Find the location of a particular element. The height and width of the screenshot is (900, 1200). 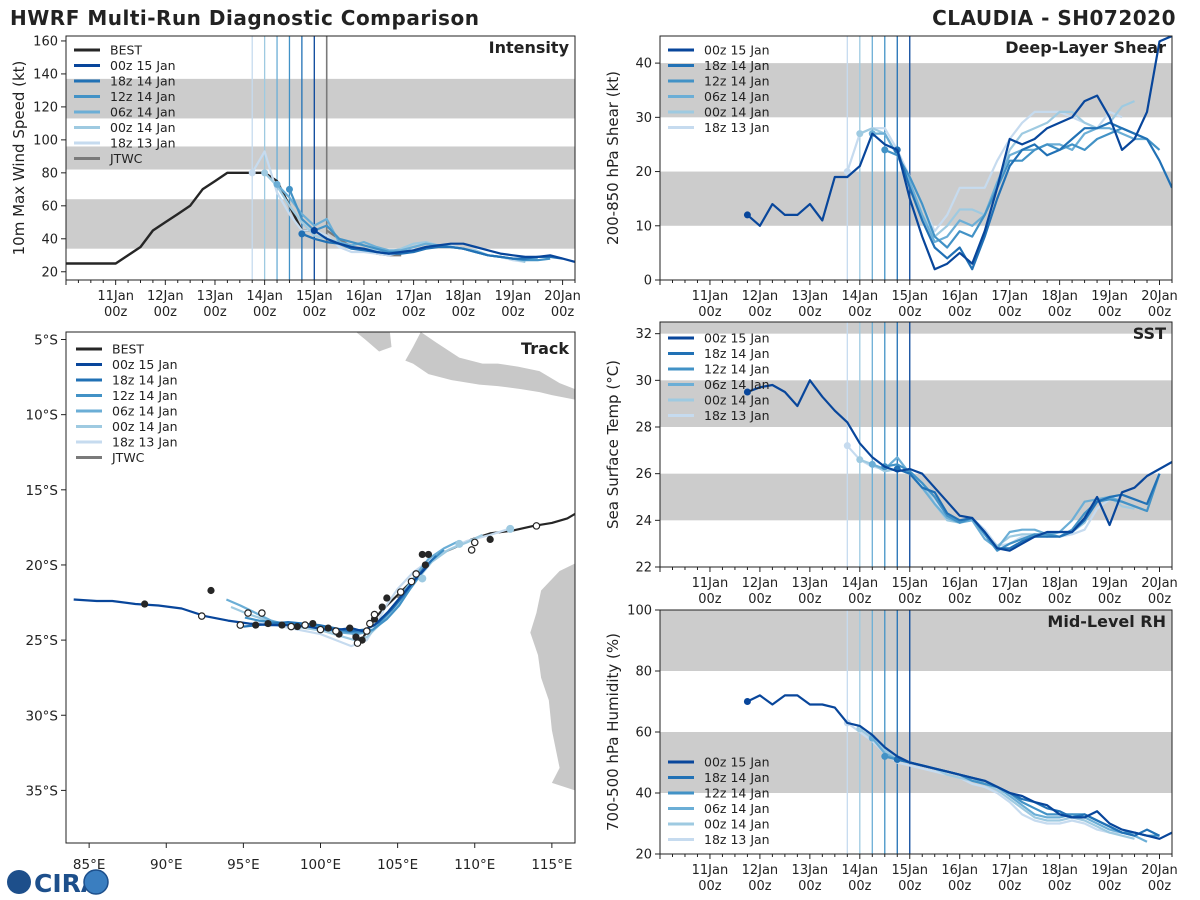

y-tick-label: 40 is located at coordinates (643, 794).